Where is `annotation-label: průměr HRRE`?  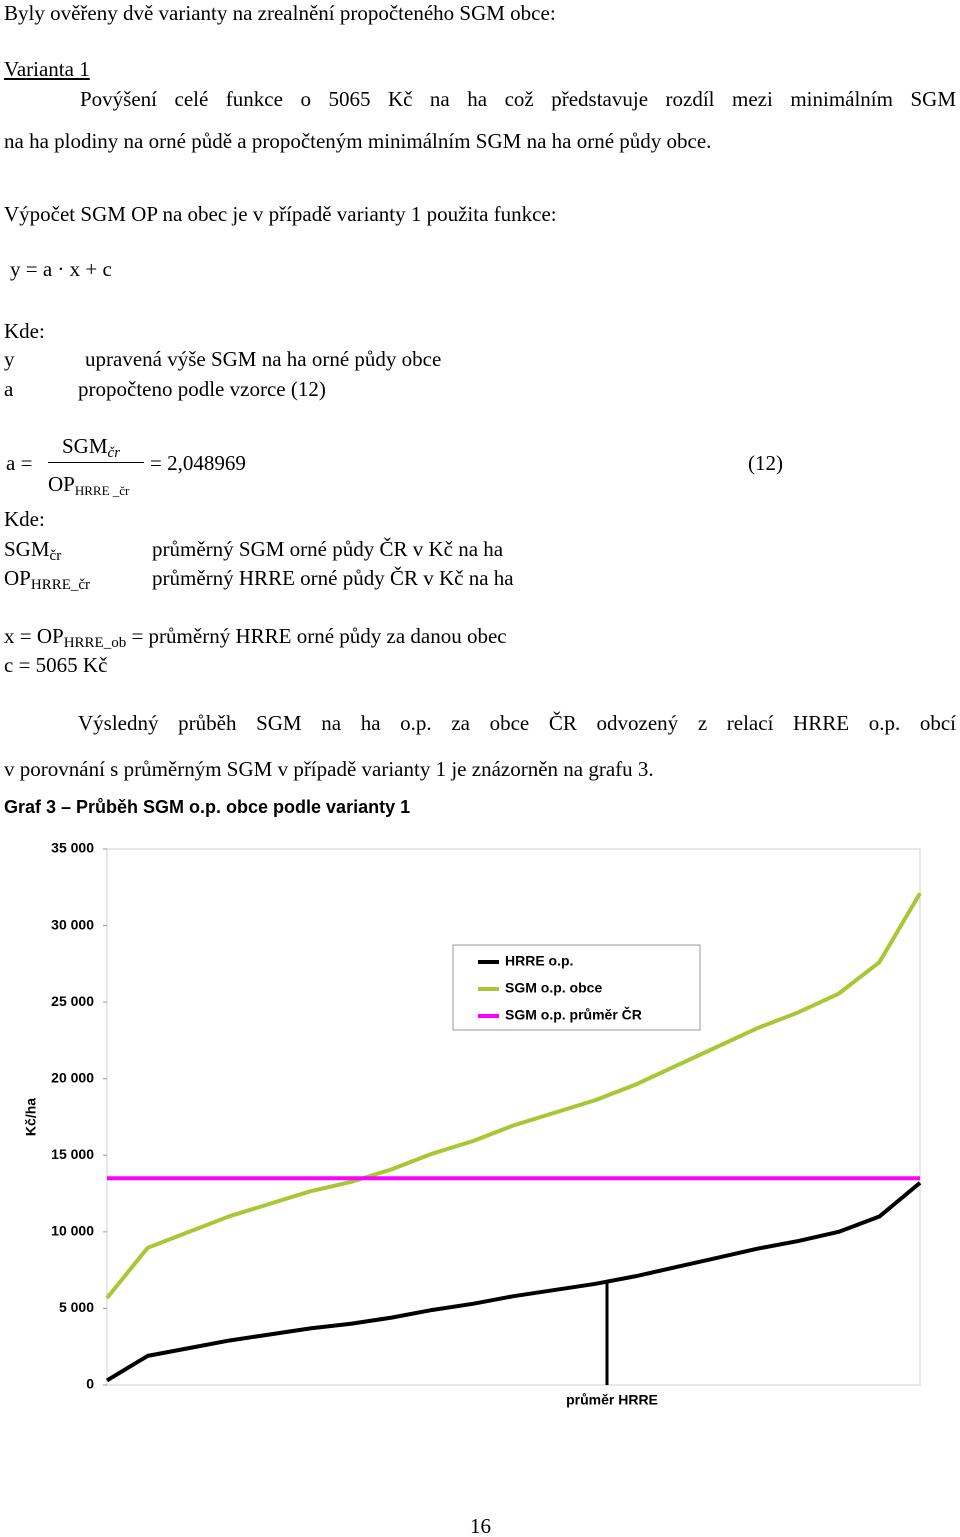 annotation-label: průměr HRRE is located at coordinates (612, 1400).